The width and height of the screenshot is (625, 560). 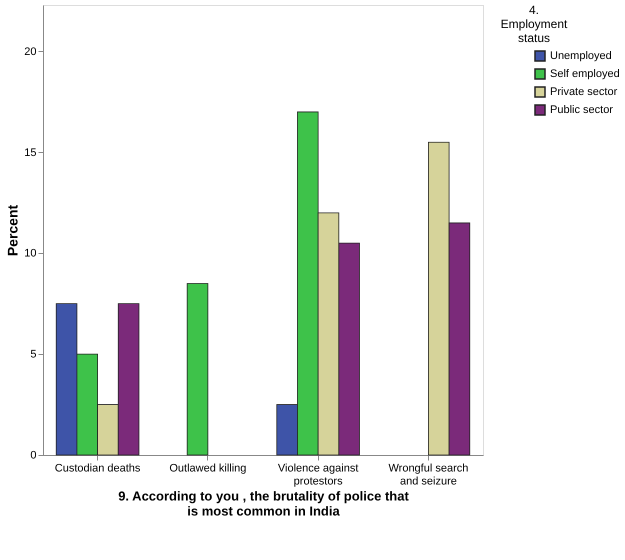 I want to click on y-tick-label: 0, so click(x=33, y=456).